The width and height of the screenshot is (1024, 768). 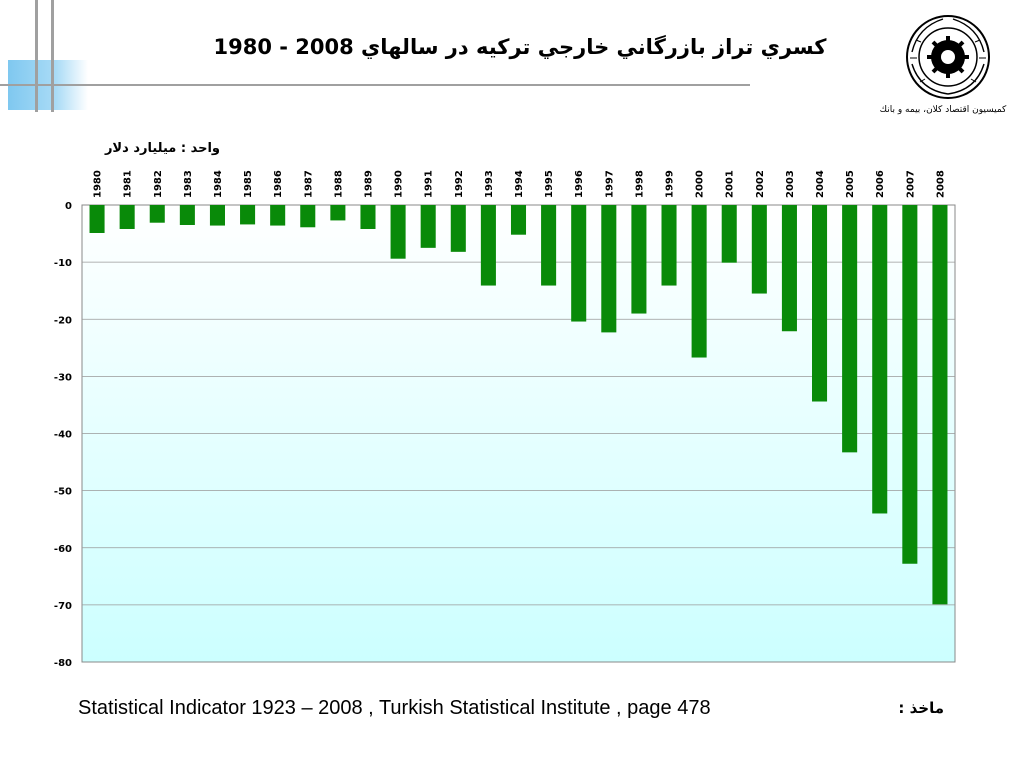 What do you see at coordinates (368, 184) in the screenshot?
I see `x-tick-label: 1989` at bounding box center [368, 184].